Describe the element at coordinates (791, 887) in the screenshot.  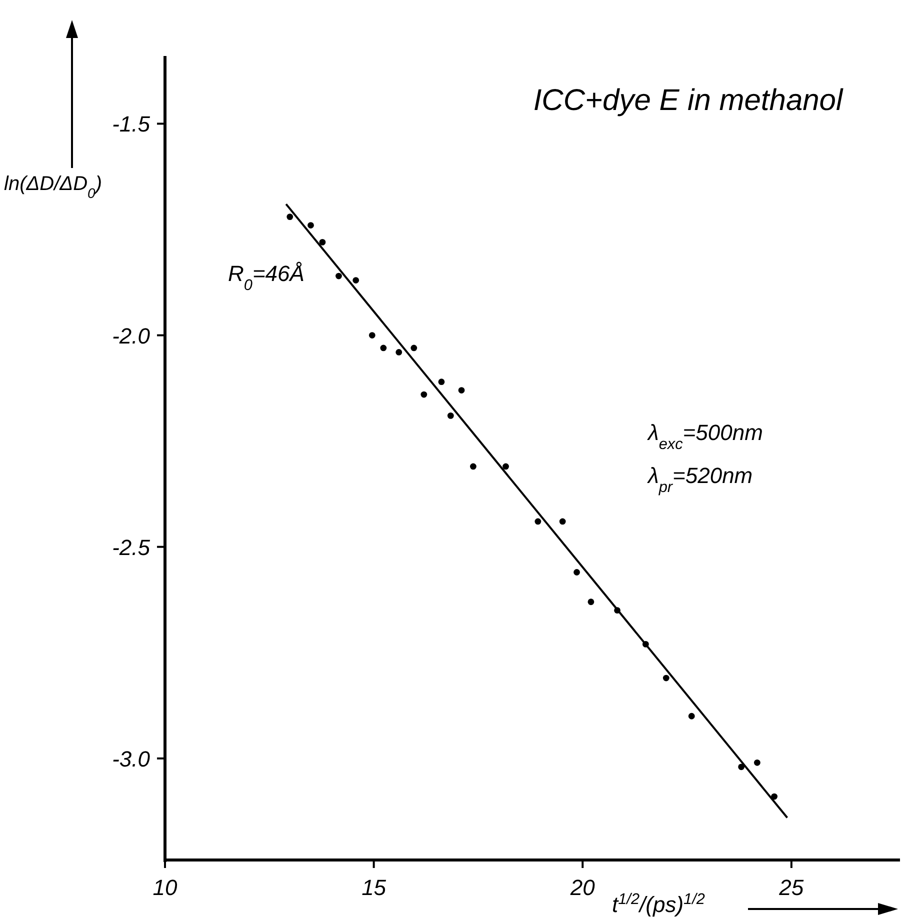
I see `x-tick-label: 25` at that location.